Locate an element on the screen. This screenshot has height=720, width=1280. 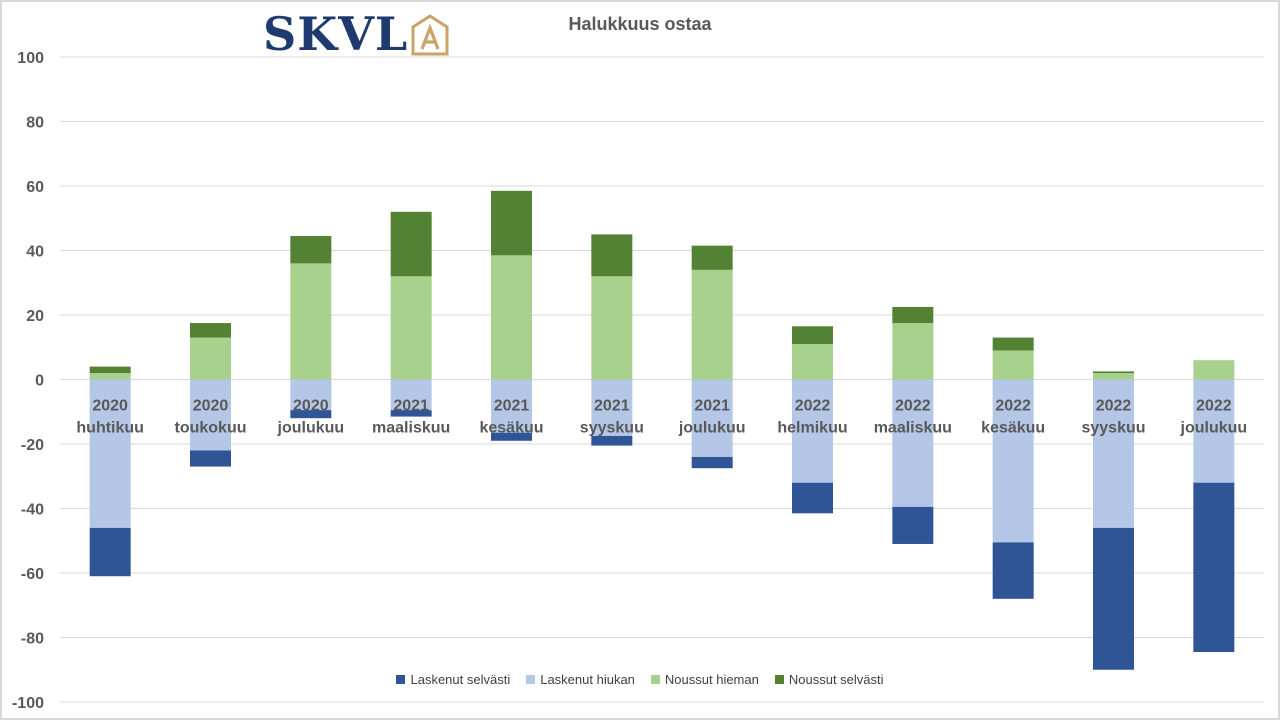
legend-label: Noussut hieman is located at coordinates (711, 679).